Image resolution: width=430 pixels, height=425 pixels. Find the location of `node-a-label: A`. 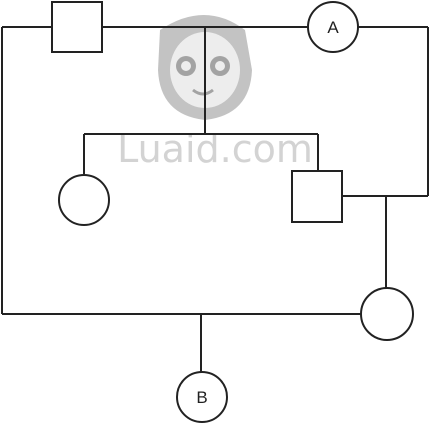

node-a-label: A is located at coordinates (333, 27).